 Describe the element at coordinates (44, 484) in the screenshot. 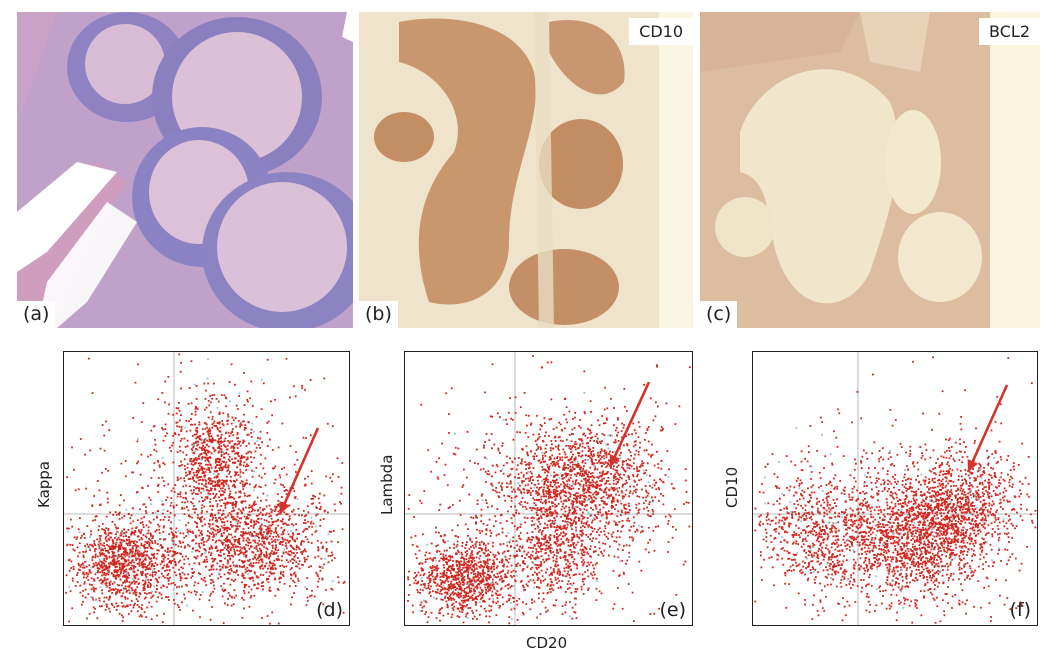

I see `plot-d-ylabel: Kappa` at that location.